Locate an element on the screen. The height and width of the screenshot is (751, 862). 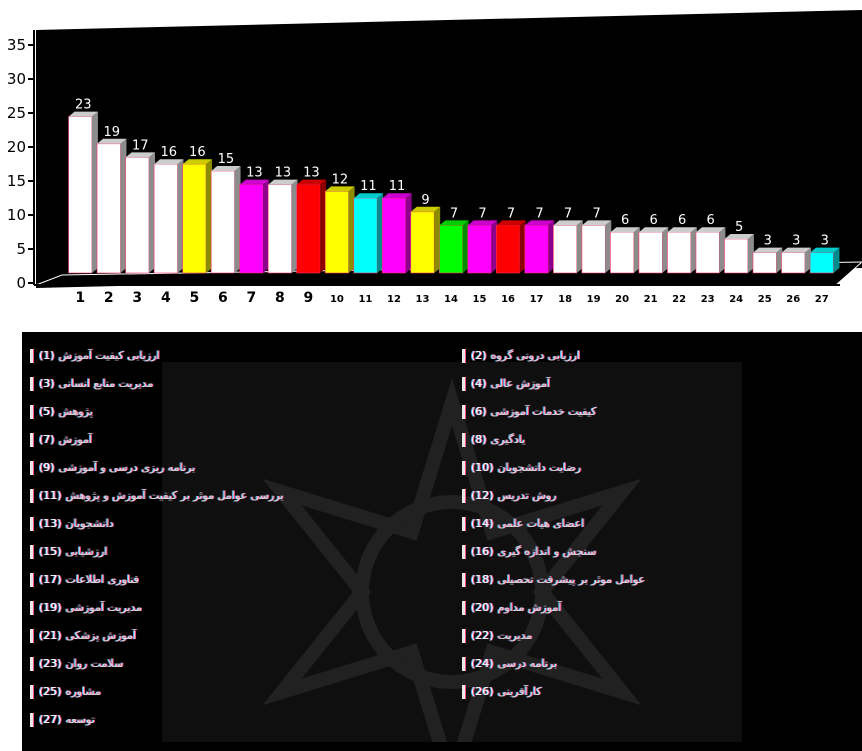
legend-item-number: (8) is located at coordinates (479, 439).